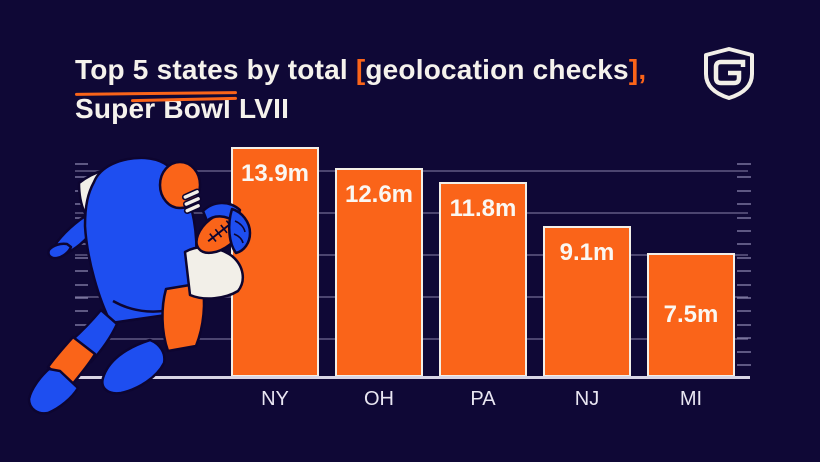 This screenshot has width=820, height=462. I want to click on bar-oh: 12.6m, so click(379, 272).